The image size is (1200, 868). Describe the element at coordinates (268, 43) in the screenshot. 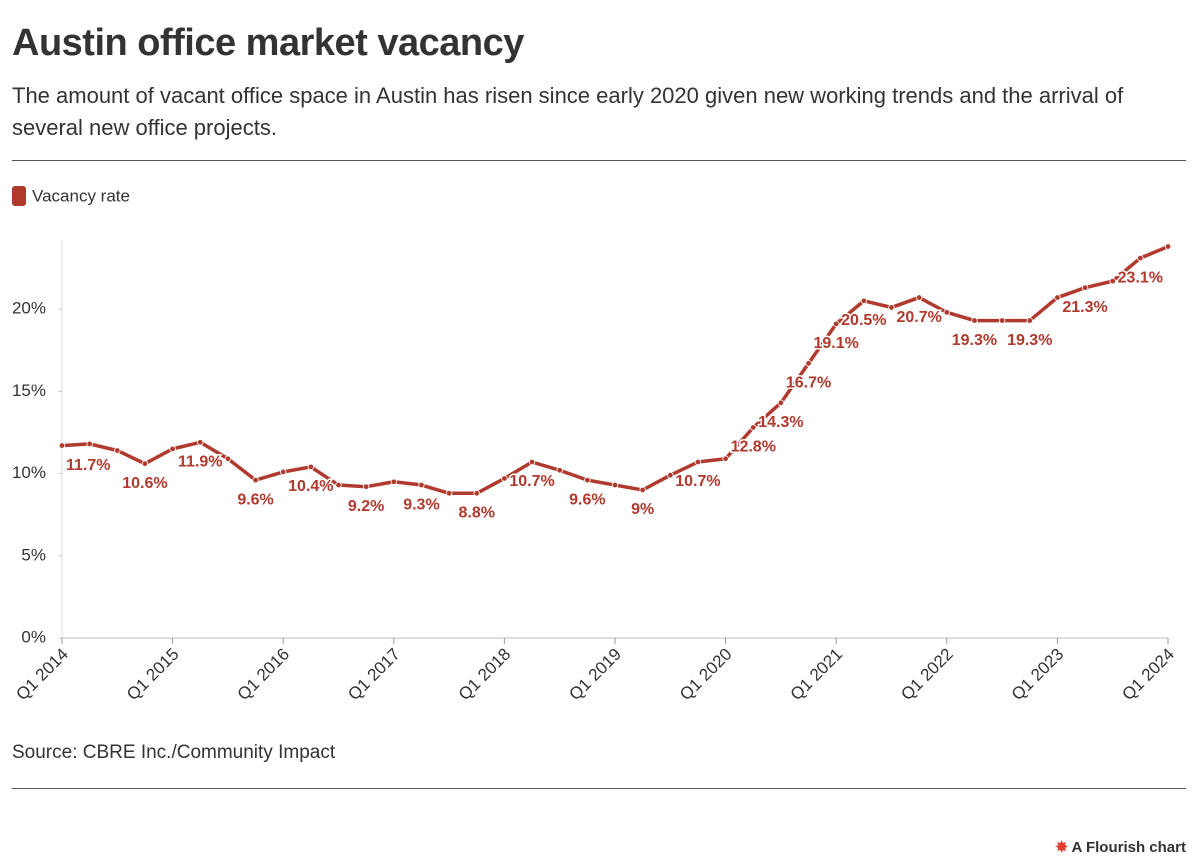

I see `chart-title: Austin office market vacancy` at that location.